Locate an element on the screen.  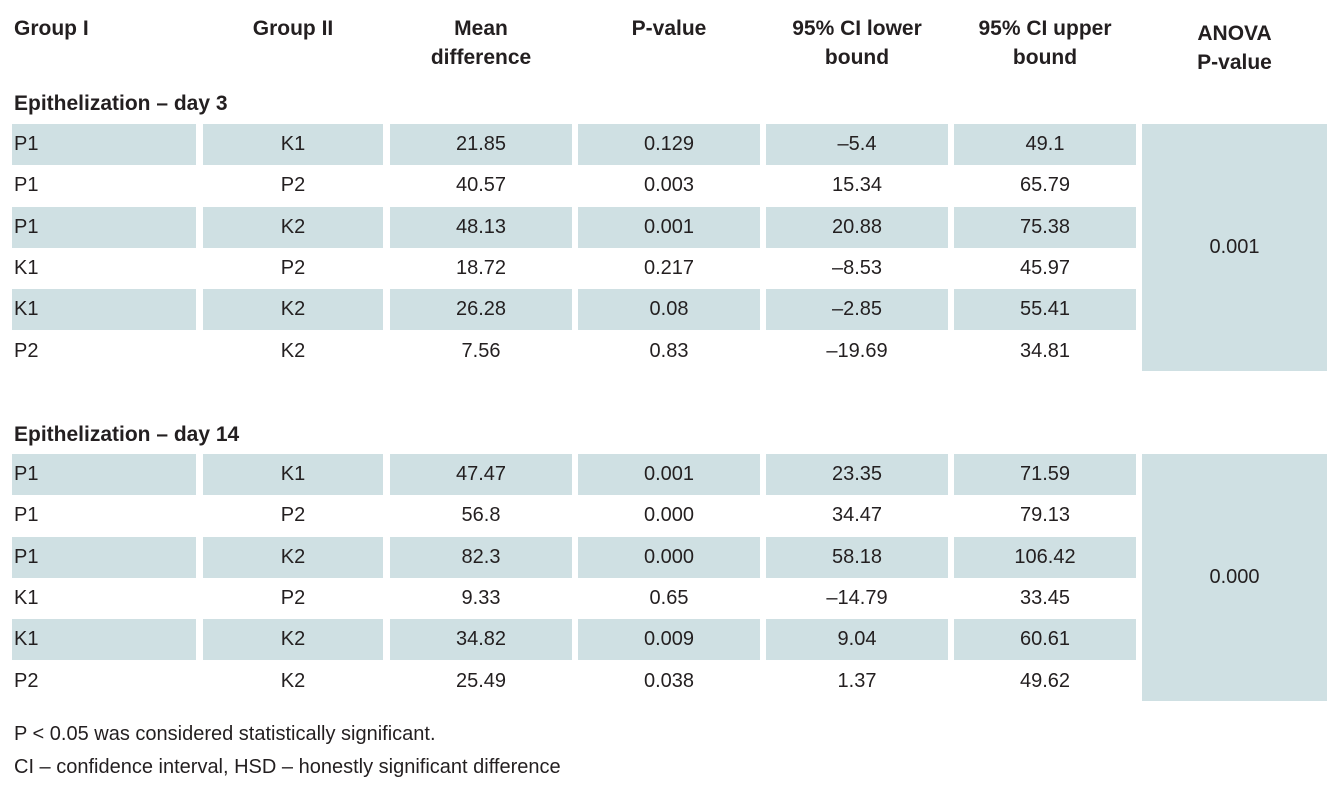
cell-mean-difference: 56.8 is located at coordinates (481, 515).